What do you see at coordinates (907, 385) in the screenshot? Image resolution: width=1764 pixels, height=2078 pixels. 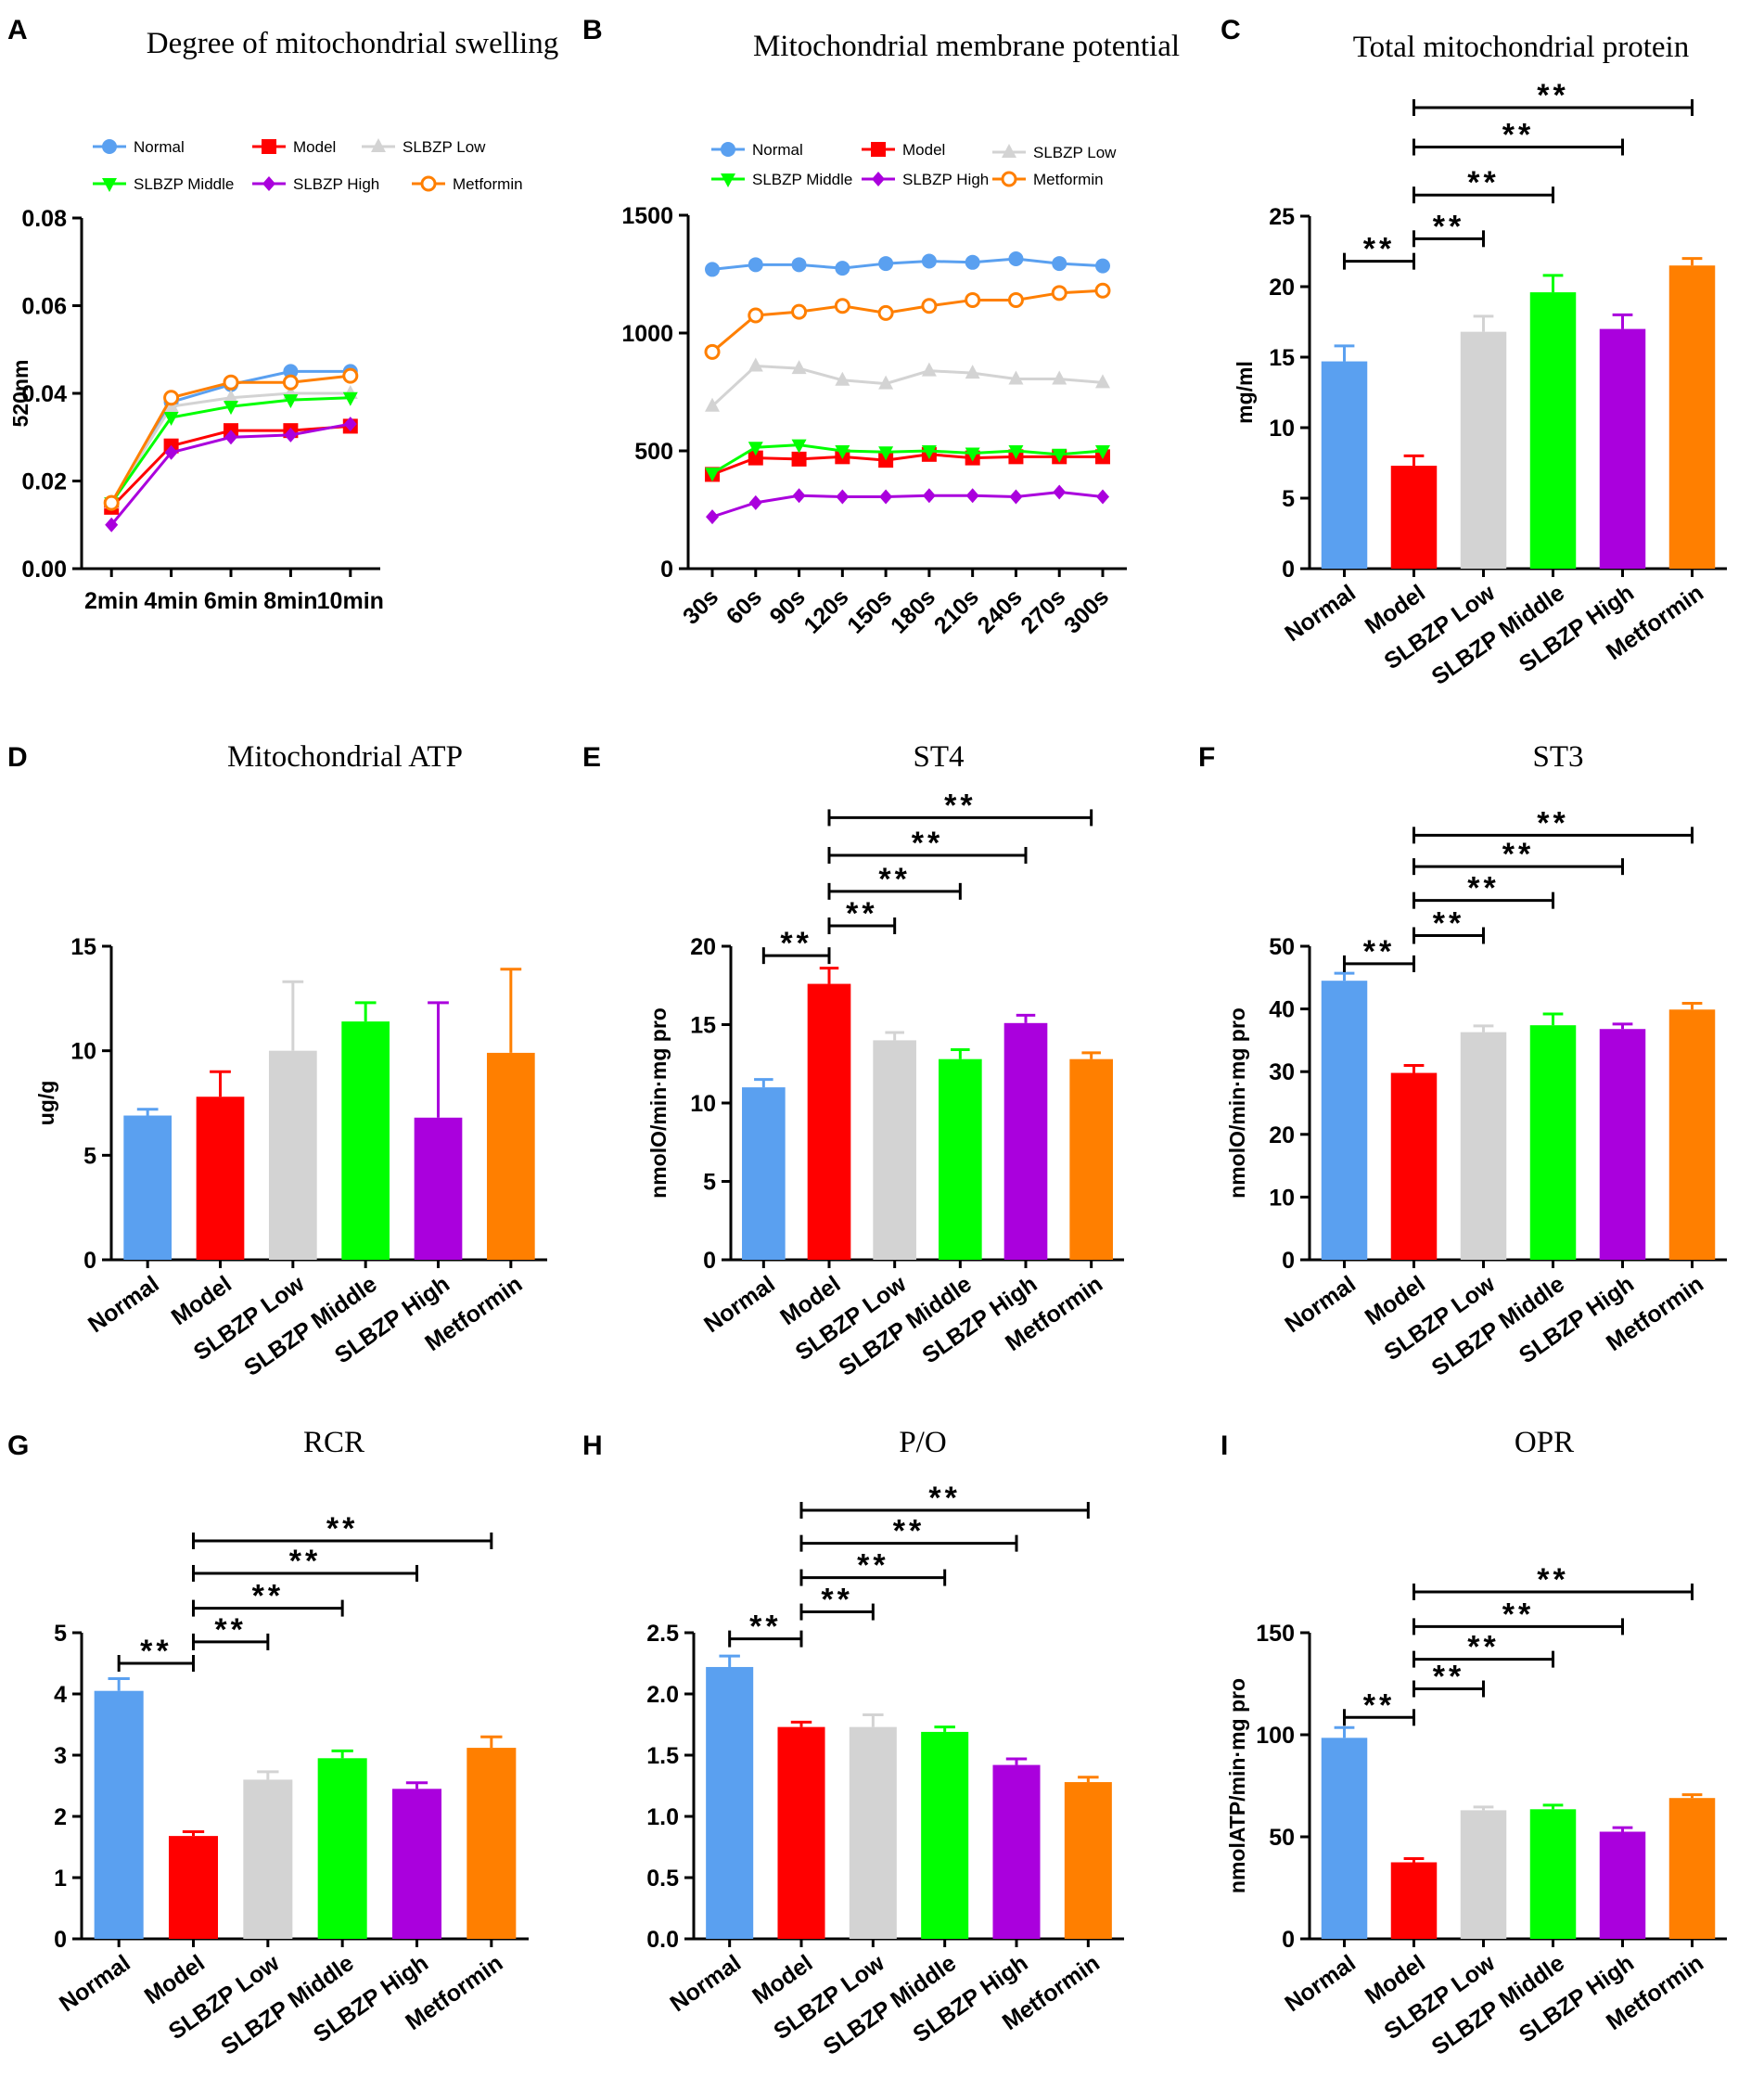 I see `series-slbzp-low` at bounding box center [907, 385].